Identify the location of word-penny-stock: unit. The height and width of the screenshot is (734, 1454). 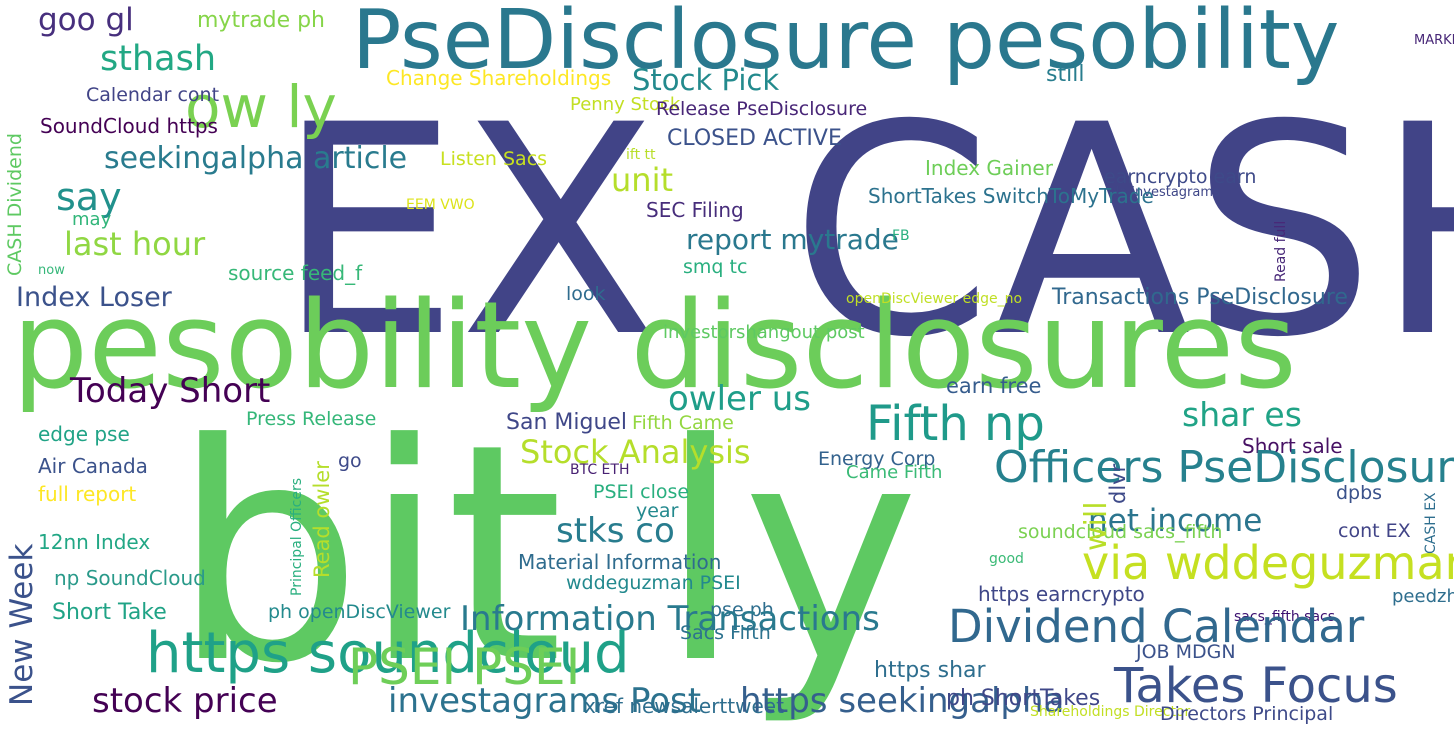
(642, 180).